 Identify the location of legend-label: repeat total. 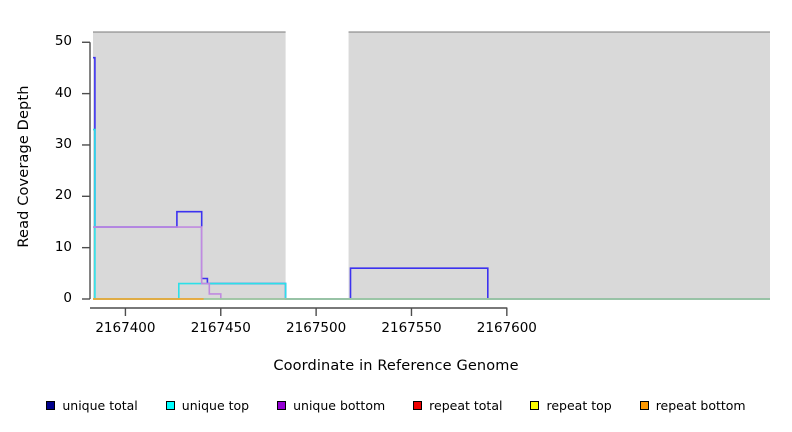
(466, 405).